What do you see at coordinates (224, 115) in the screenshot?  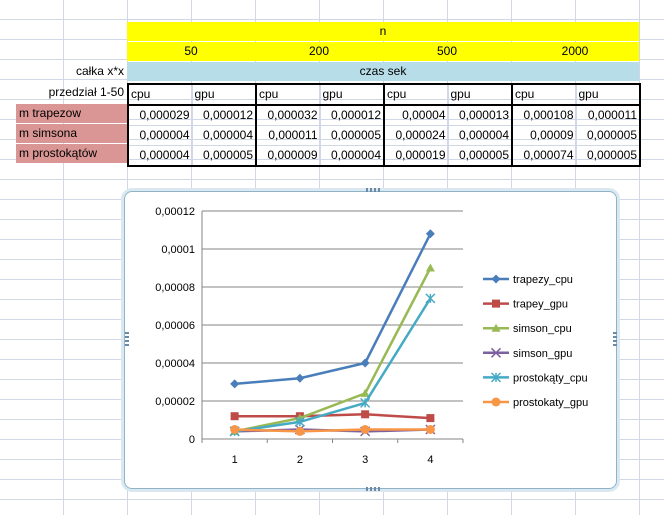 I see `table-cell: 0,000012` at bounding box center [224, 115].